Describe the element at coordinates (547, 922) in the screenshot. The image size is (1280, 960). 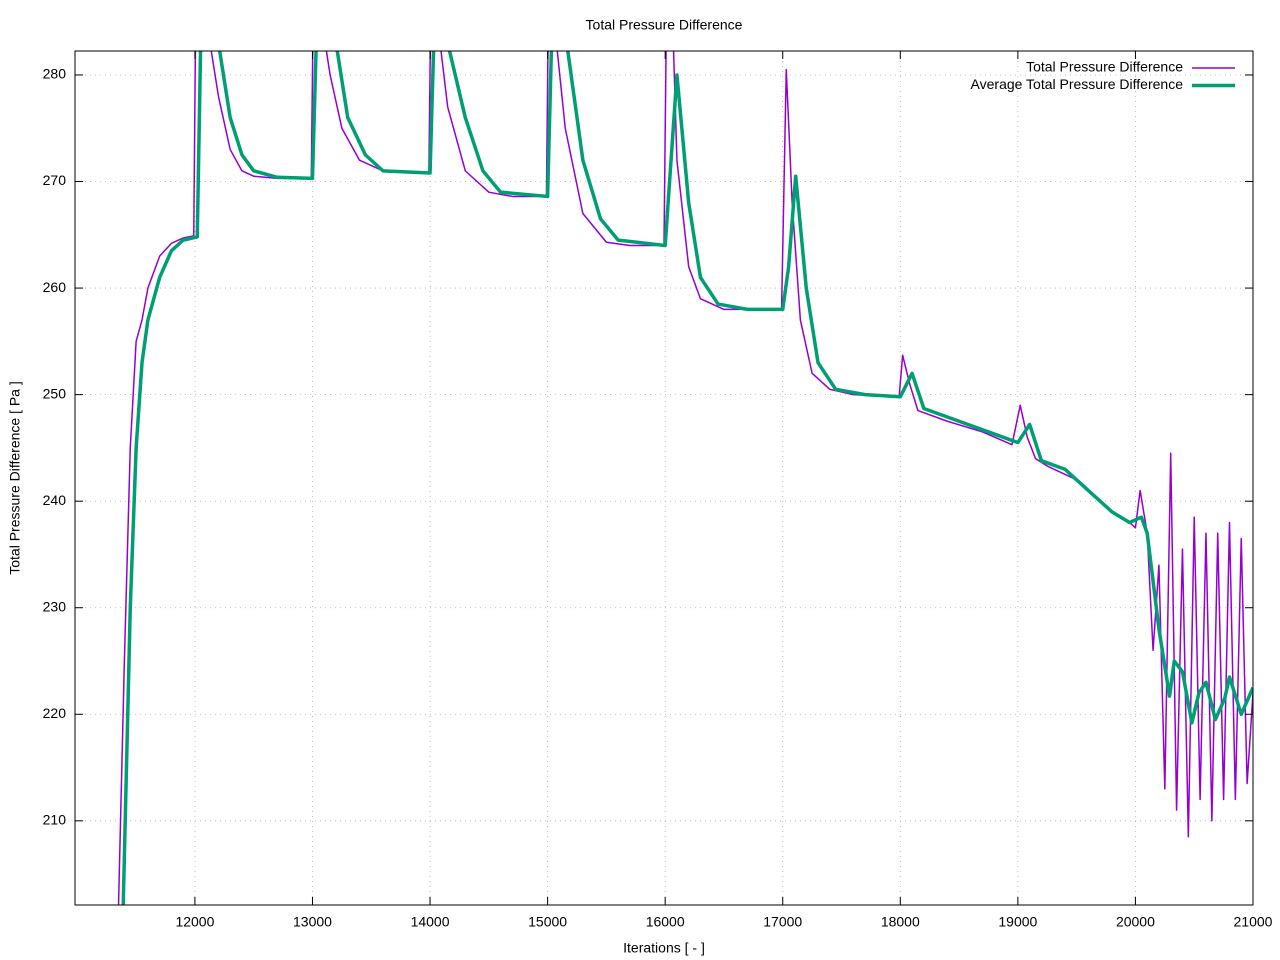
I see `x-tick-label: 15000` at that location.